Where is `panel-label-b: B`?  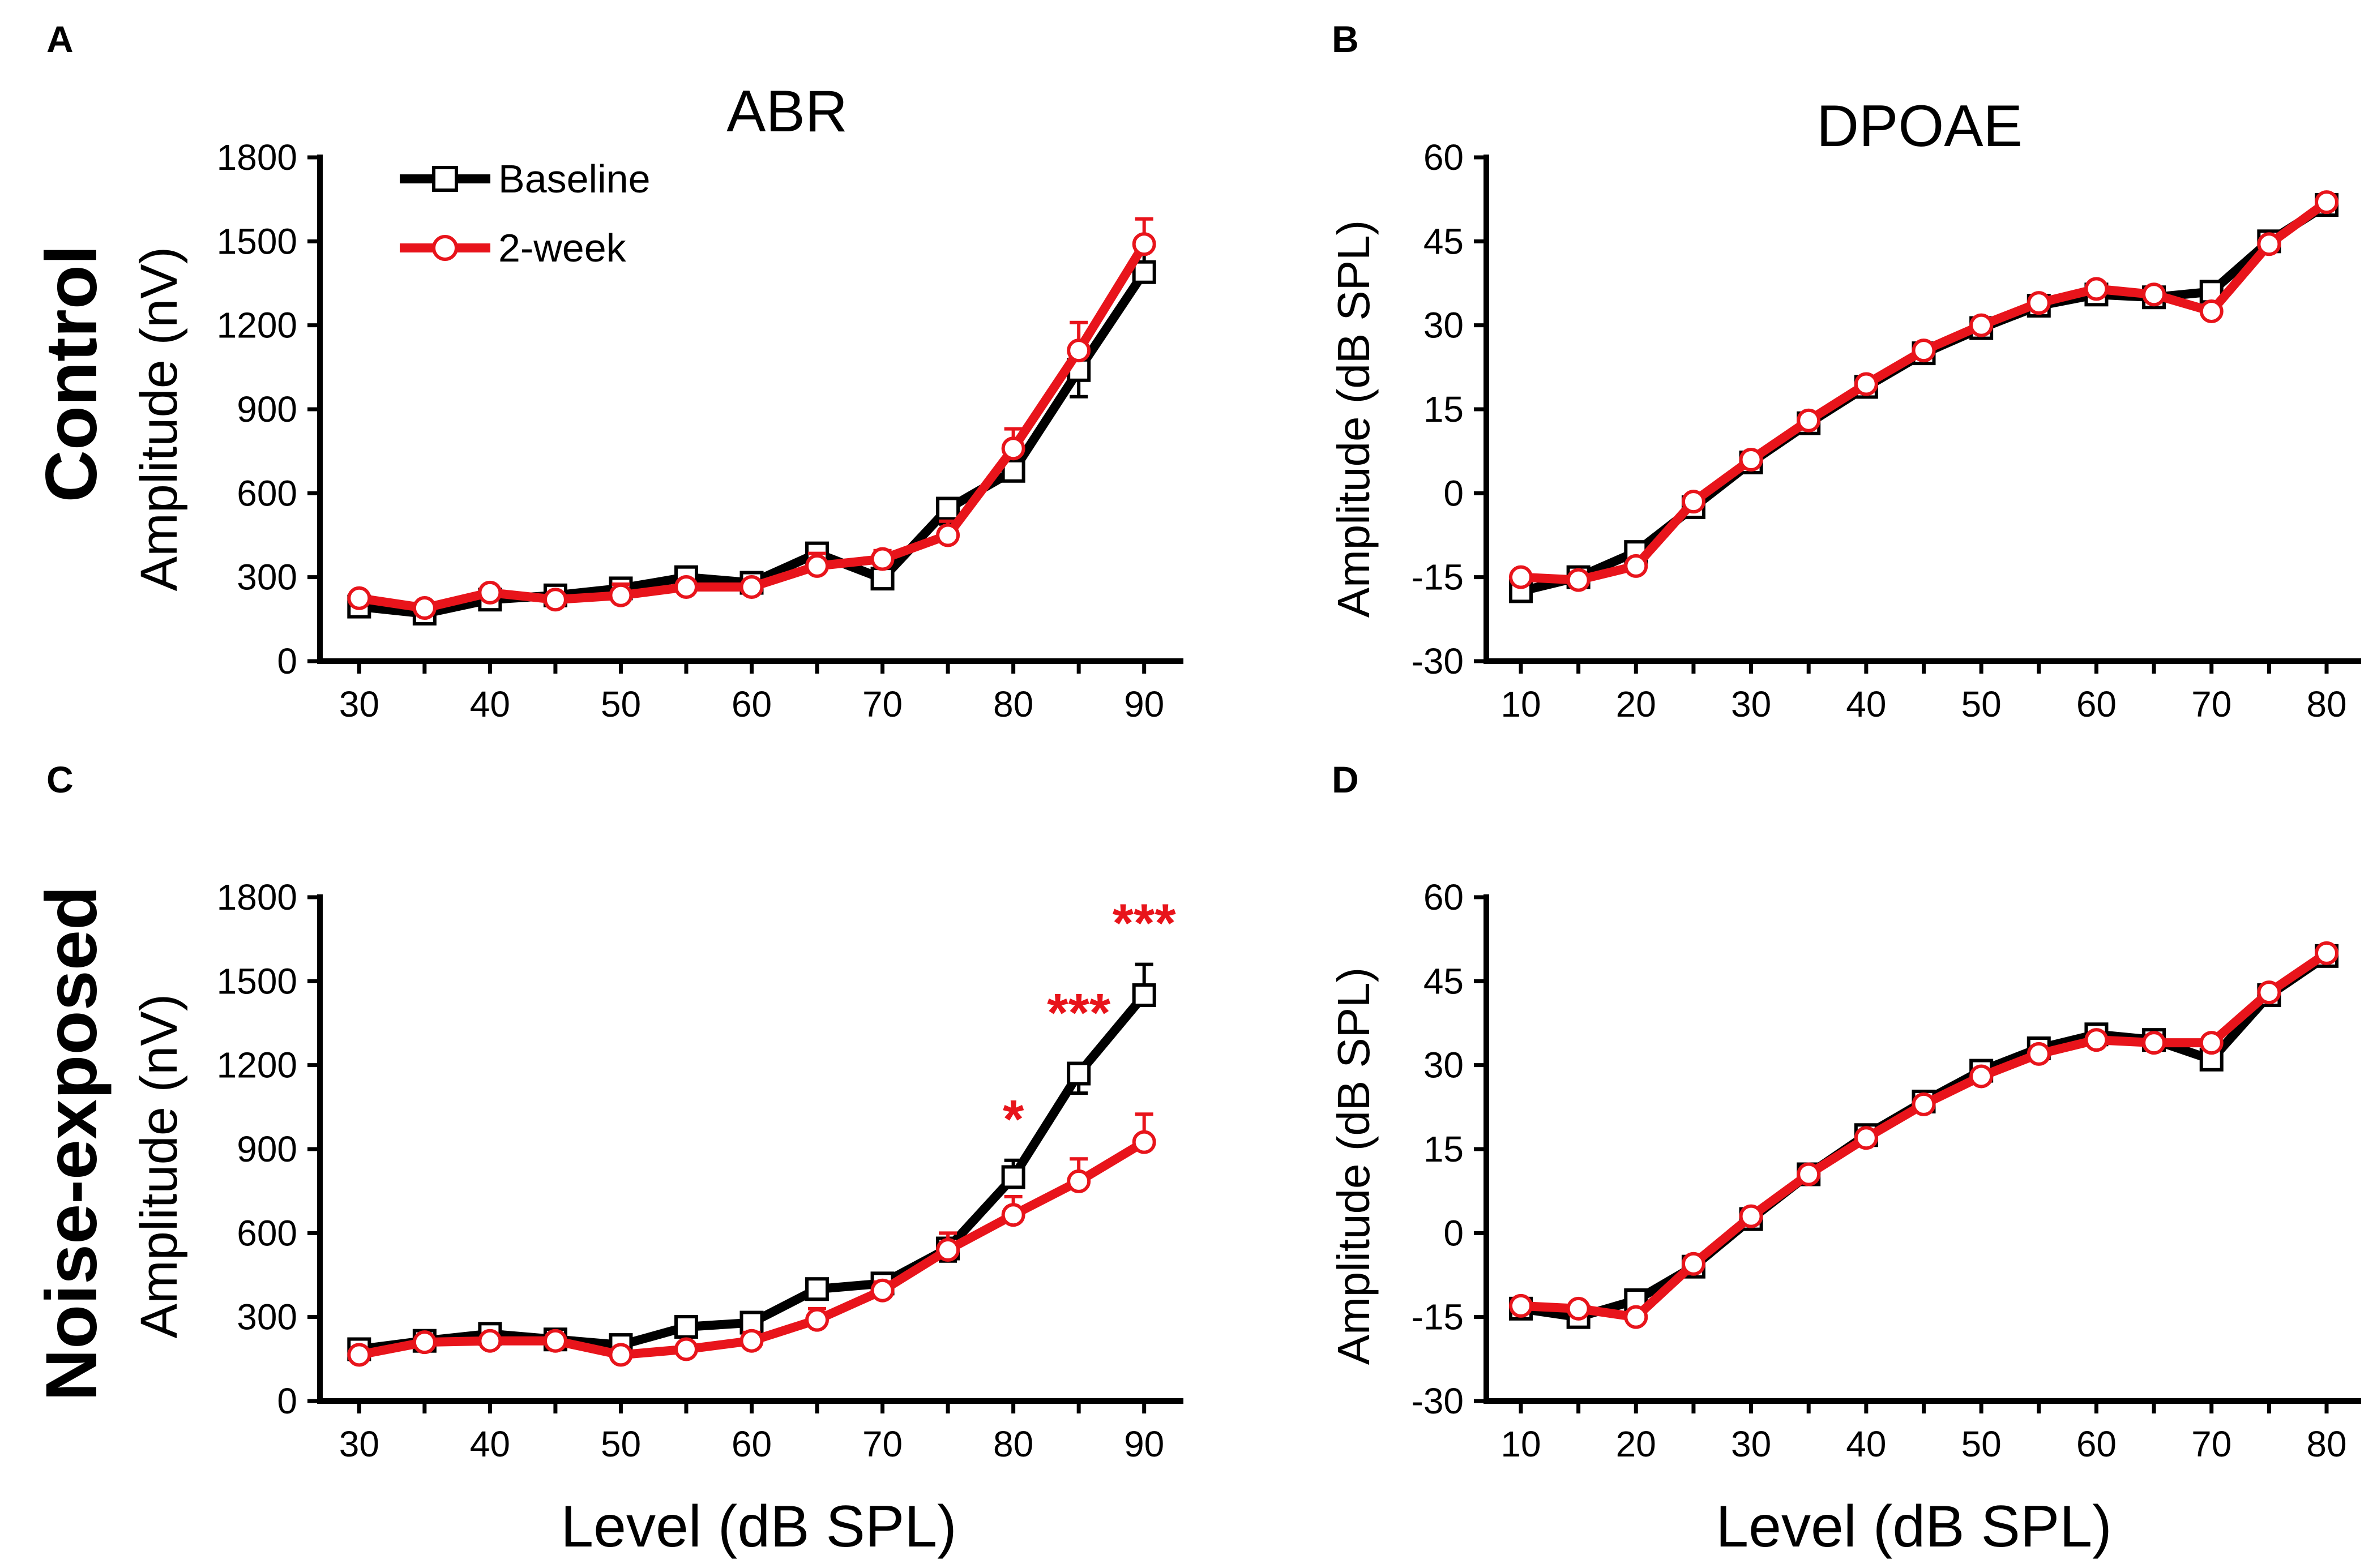
panel-label-b: B is located at coordinates (1345, 39).